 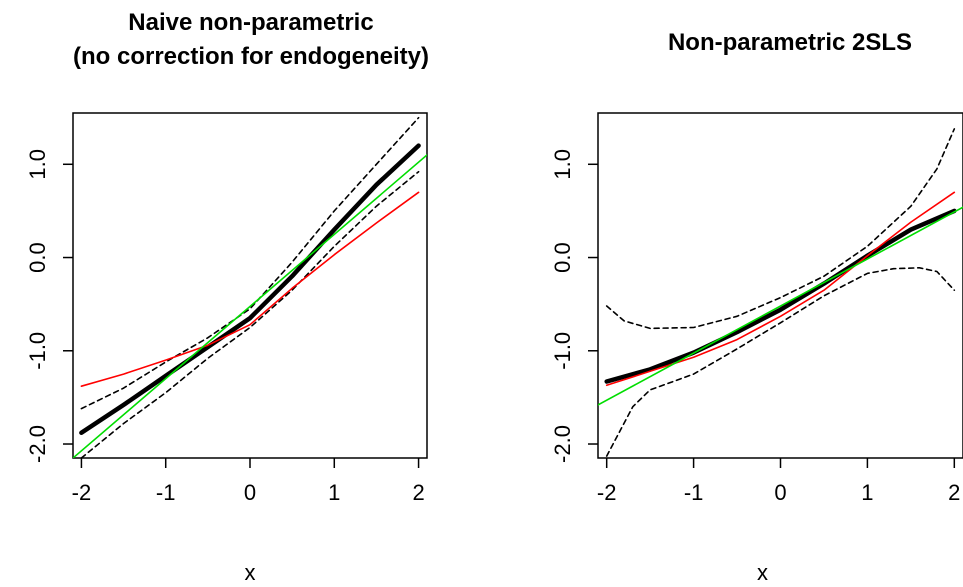 I want to click on series-upper-band, so click(x=780, y=229).